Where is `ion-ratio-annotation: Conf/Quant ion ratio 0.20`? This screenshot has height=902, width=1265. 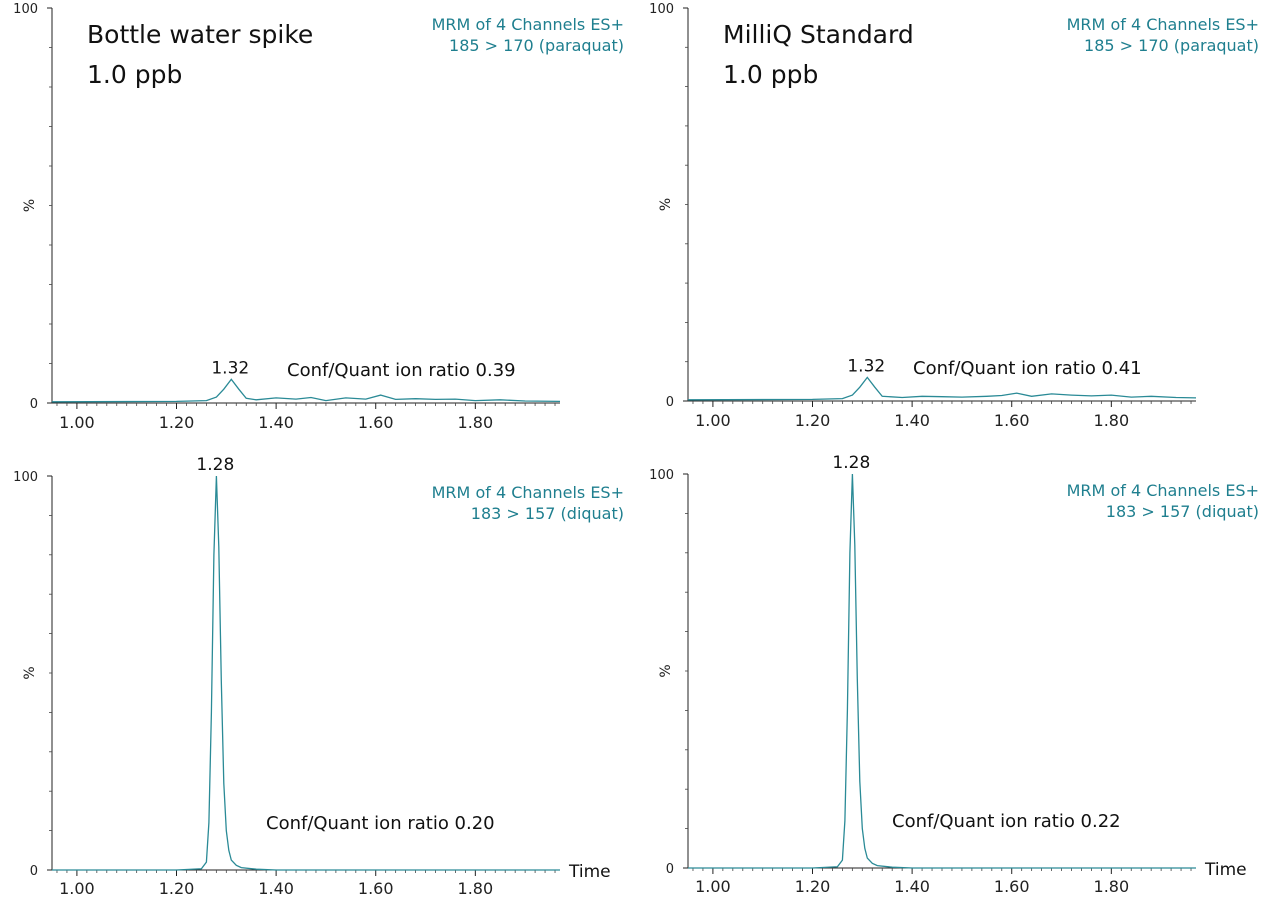
ion-ratio-annotation: Conf/Quant ion ratio 0.20 is located at coordinates (380, 823).